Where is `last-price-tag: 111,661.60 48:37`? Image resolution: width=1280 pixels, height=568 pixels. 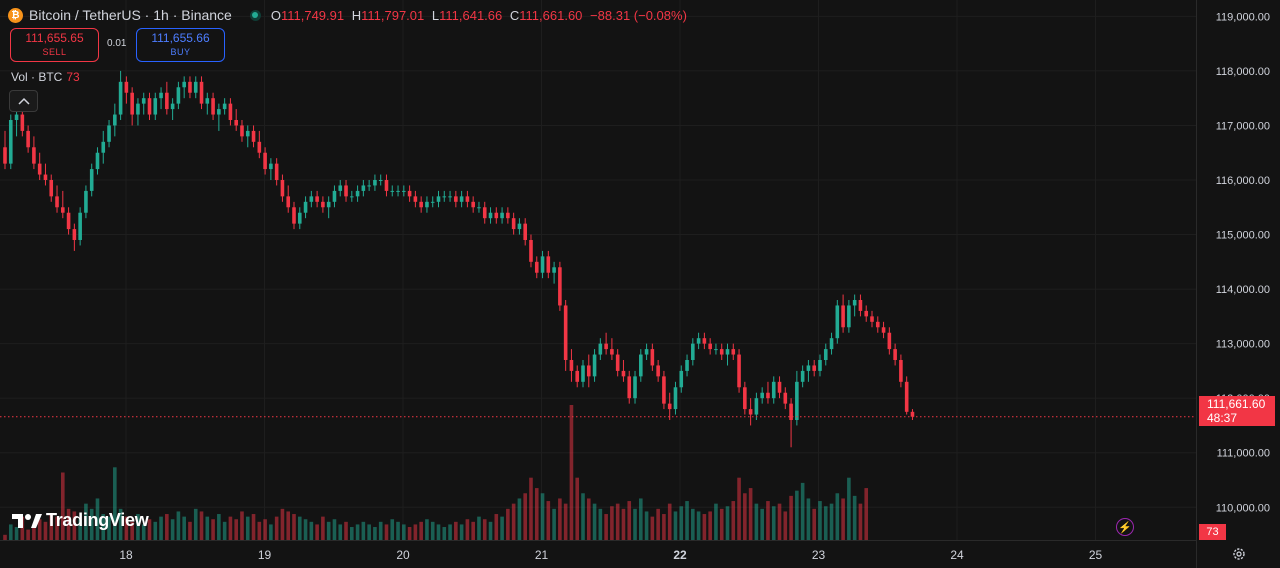
last-price-tag: 111,661.60 48:37 is located at coordinates (1237, 411).